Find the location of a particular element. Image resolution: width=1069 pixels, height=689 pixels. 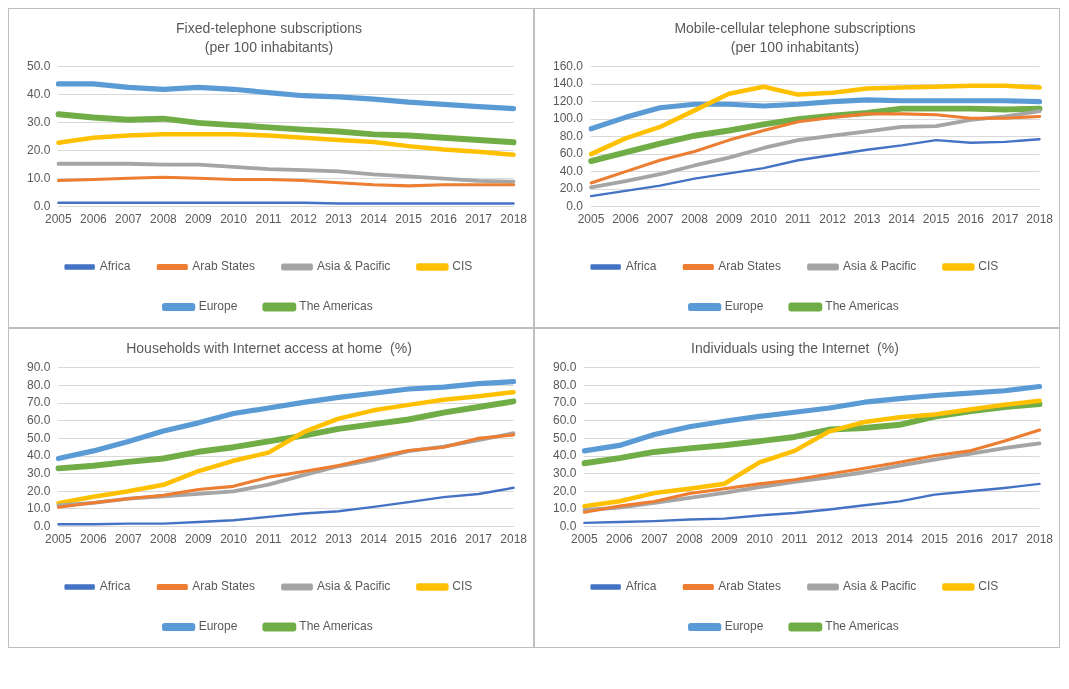

y-tick-label: 100.0 is located at coordinates (568, 118).